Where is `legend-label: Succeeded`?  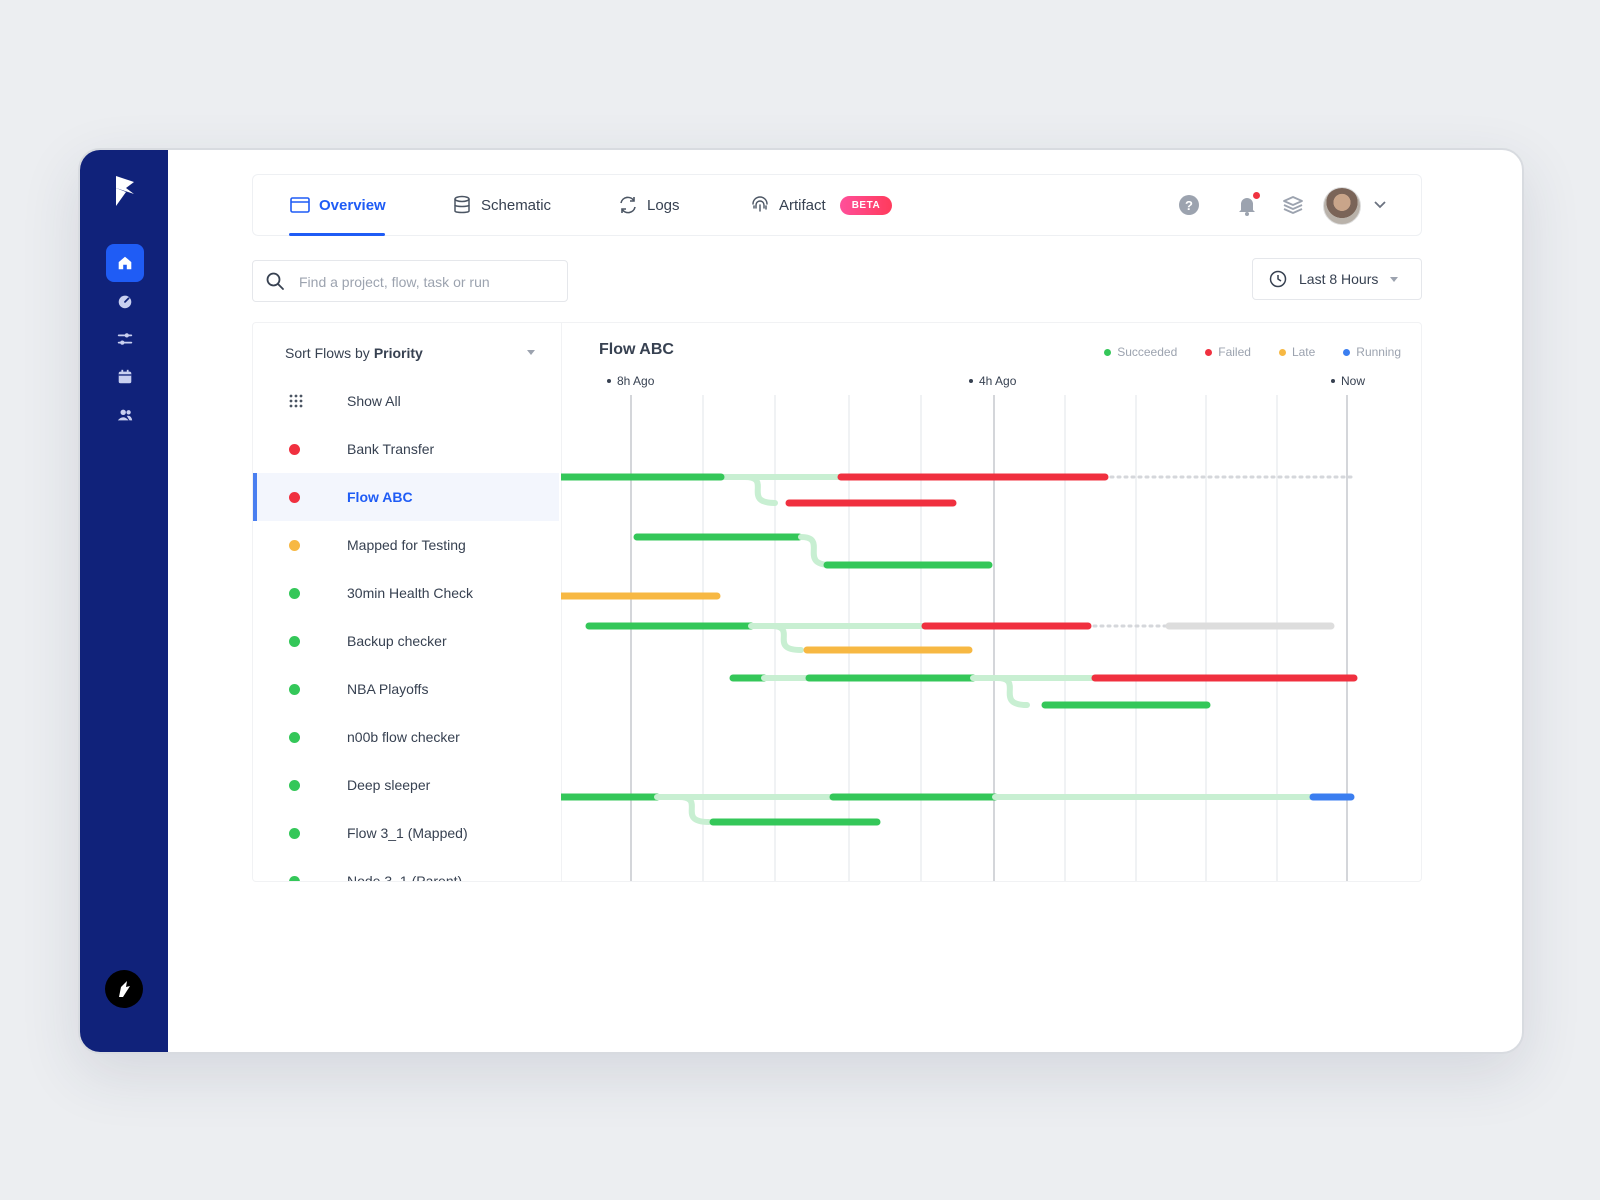 legend-label: Succeeded is located at coordinates (1147, 352).